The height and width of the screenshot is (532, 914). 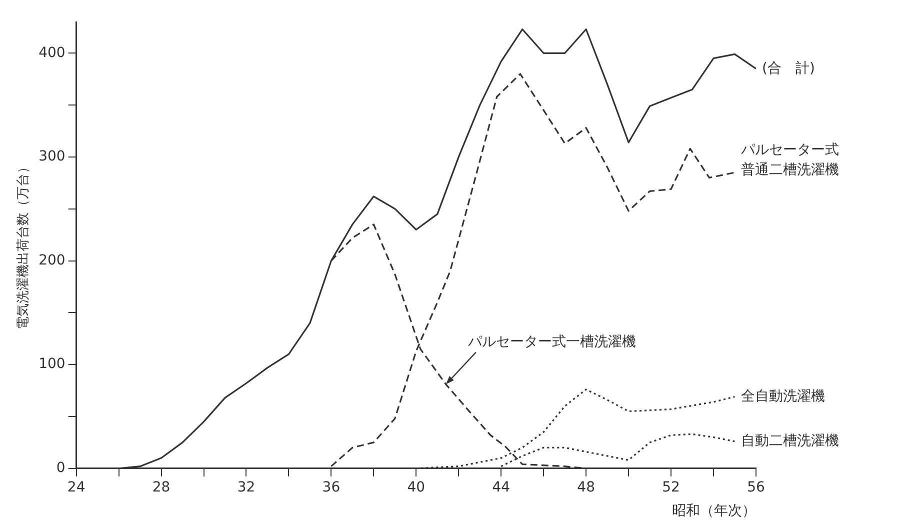 I want to click on y-tick-label: 200, so click(x=52, y=260).